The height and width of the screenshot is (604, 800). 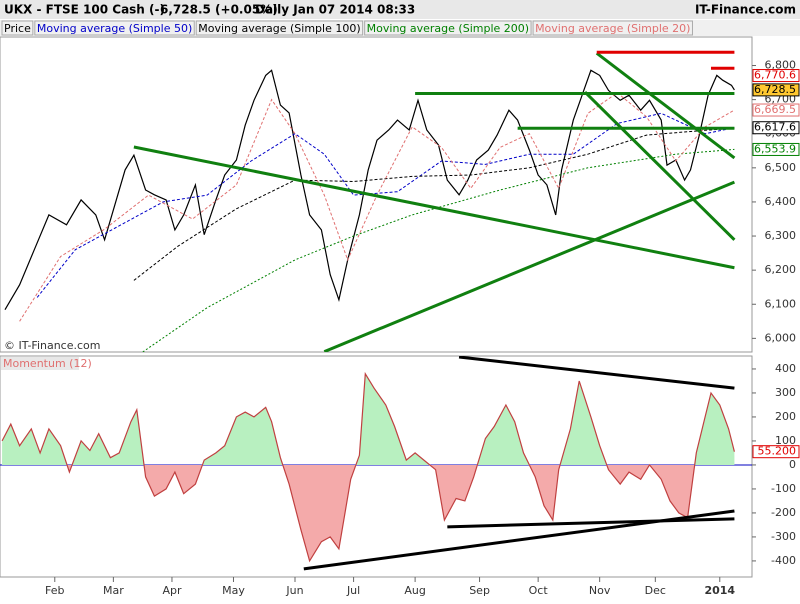 What do you see at coordinates (539, 590) in the screenshot?
I see `x-tick-label: Oct` at bounding box center [539, 590].